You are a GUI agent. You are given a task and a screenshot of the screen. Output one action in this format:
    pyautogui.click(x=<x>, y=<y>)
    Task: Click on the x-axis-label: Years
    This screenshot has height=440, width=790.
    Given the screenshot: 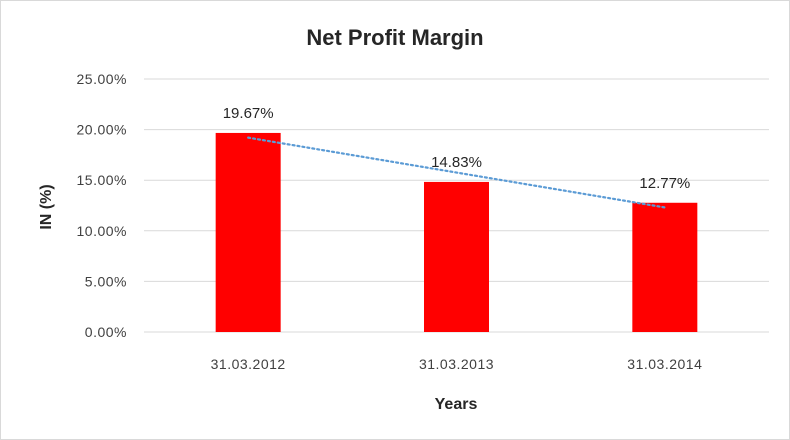 What is the action you would take?
    pyautogui.click(x=456, y=404)
    